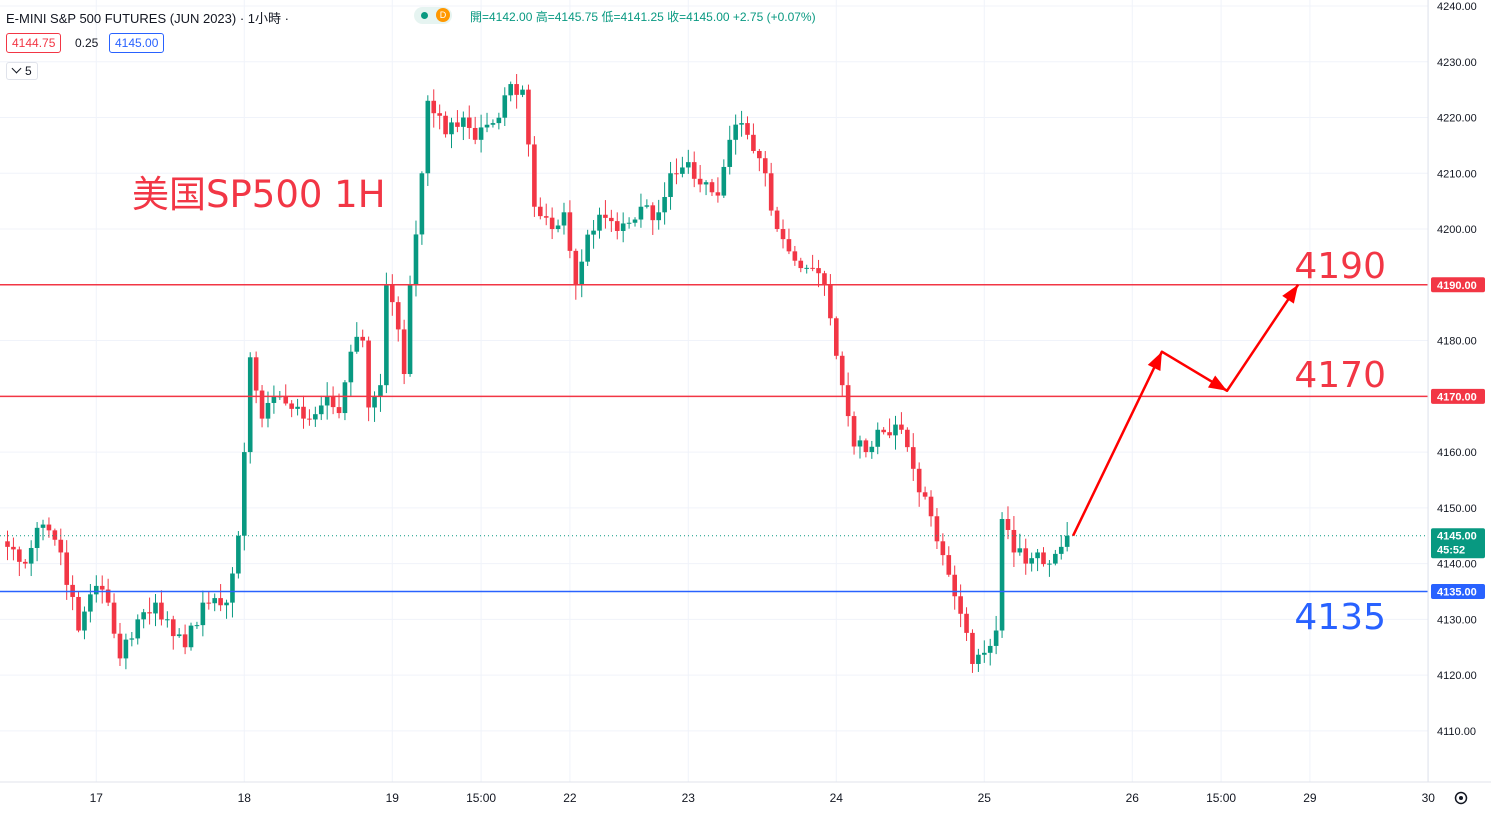 Image resolution: width=1491 pixels, height=815 pixels. Describe the element at coordinates (1457, 174) in the screenshot. I see `price-tick-label: 4210.00` at that location.